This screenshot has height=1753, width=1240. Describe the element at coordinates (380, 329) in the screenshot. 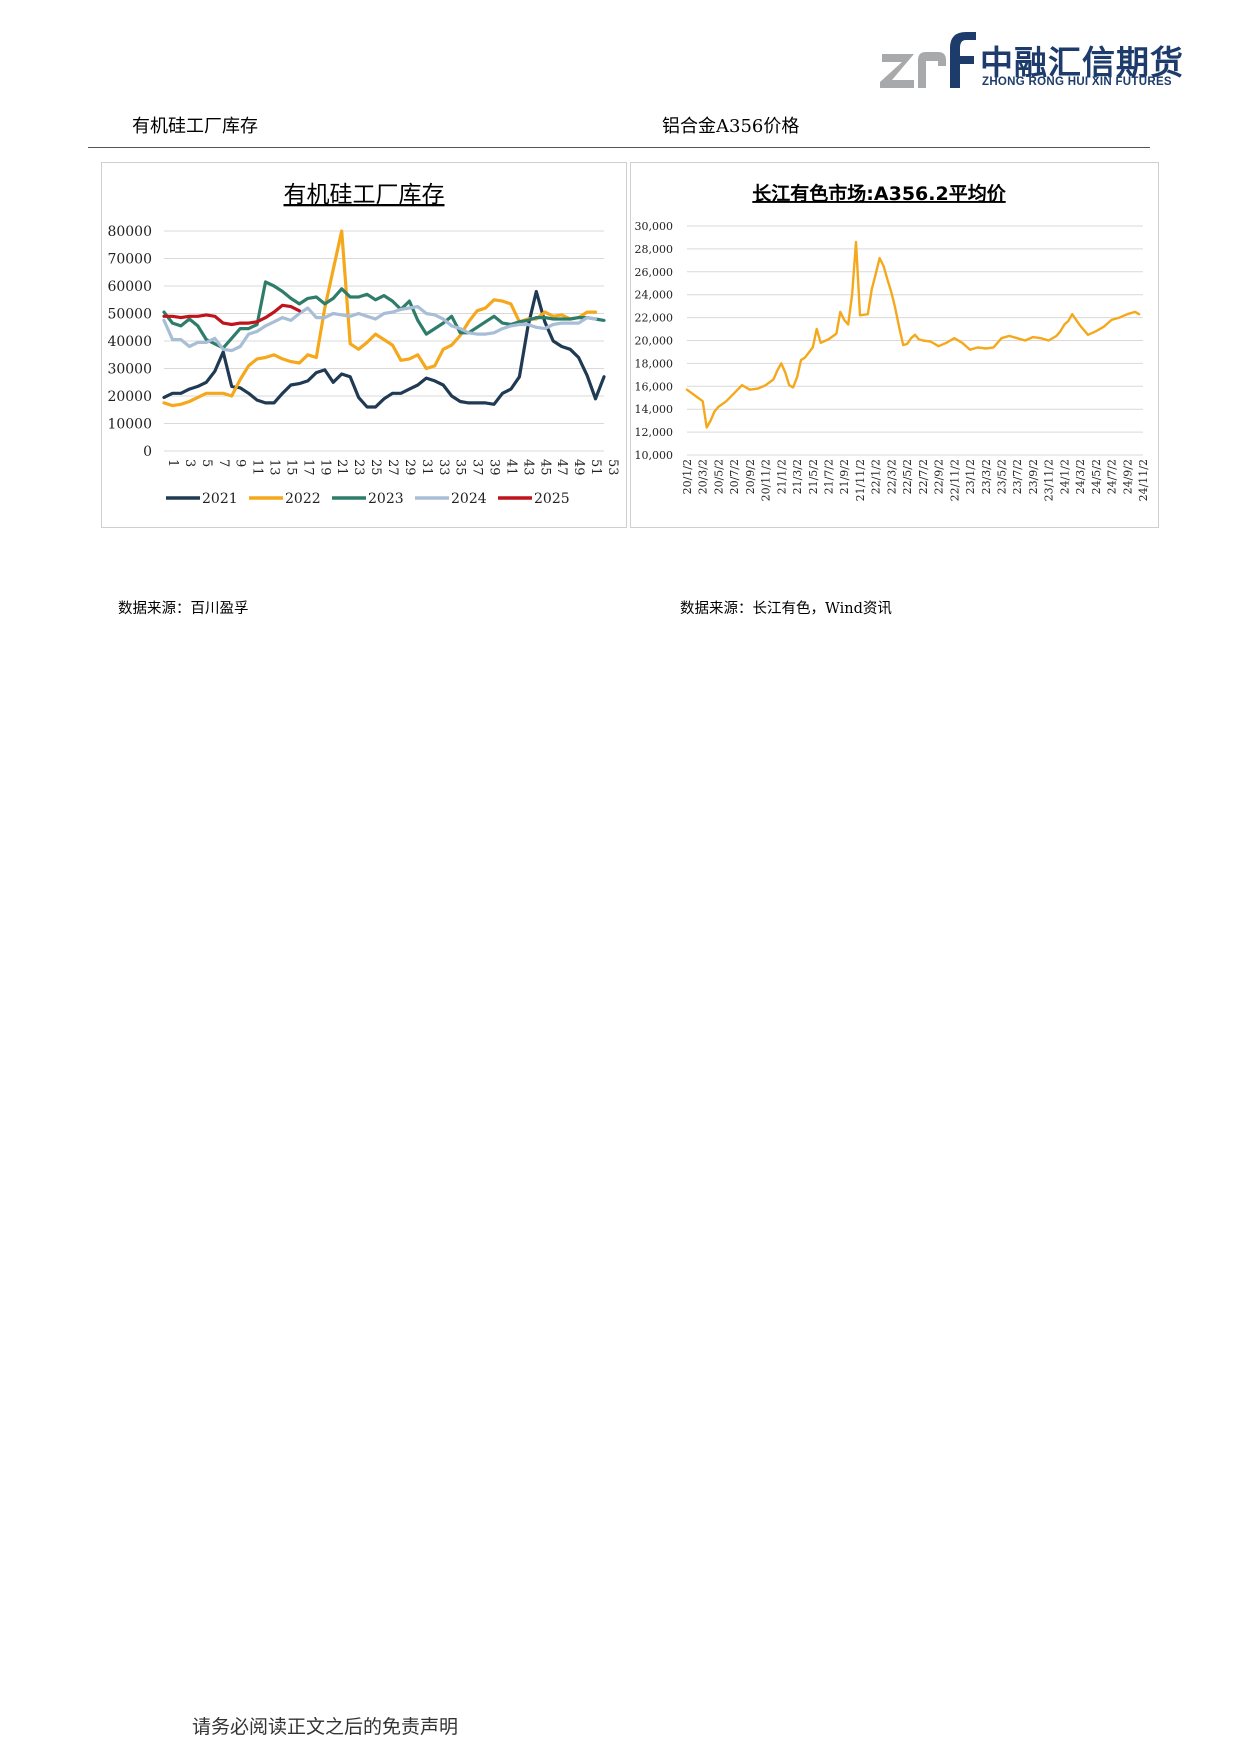

I see `series-line-2024` at that location.